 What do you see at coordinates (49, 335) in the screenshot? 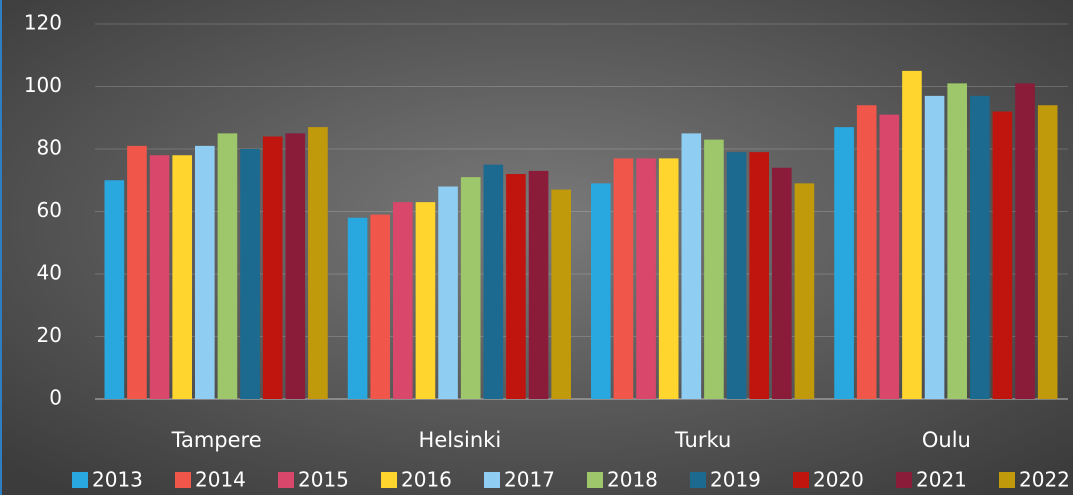
I see `y-tick-label: 20` at bounding box center [49, 335].